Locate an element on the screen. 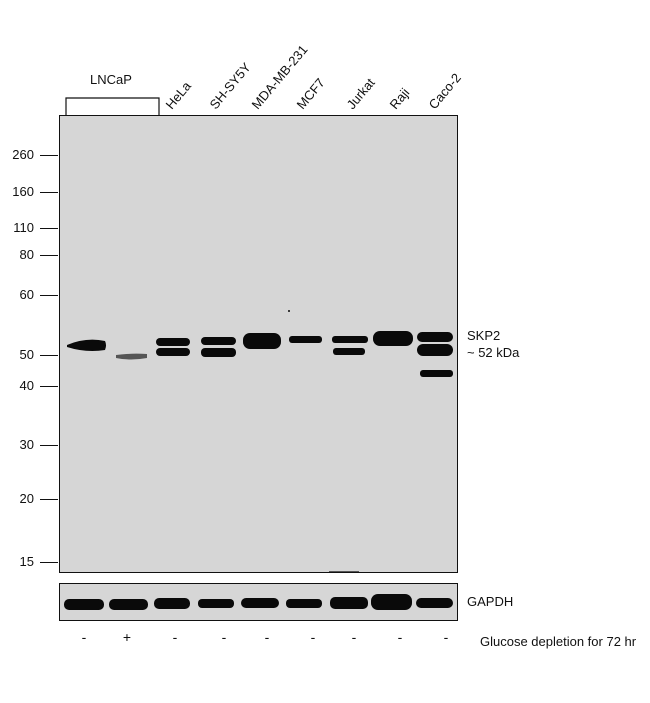 The image size is (650, 703). target-name-label: SKP2 is located at coordinates (484, 335).